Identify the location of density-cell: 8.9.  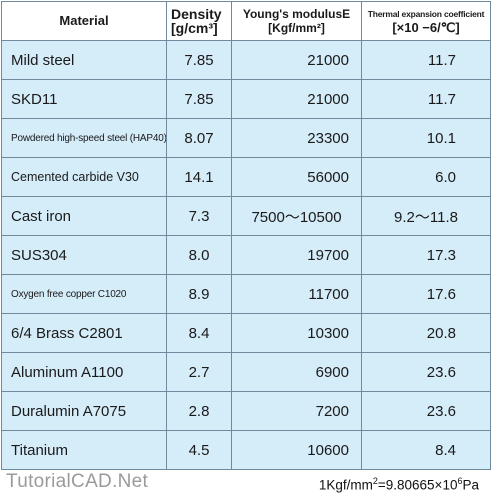
(199, 294).